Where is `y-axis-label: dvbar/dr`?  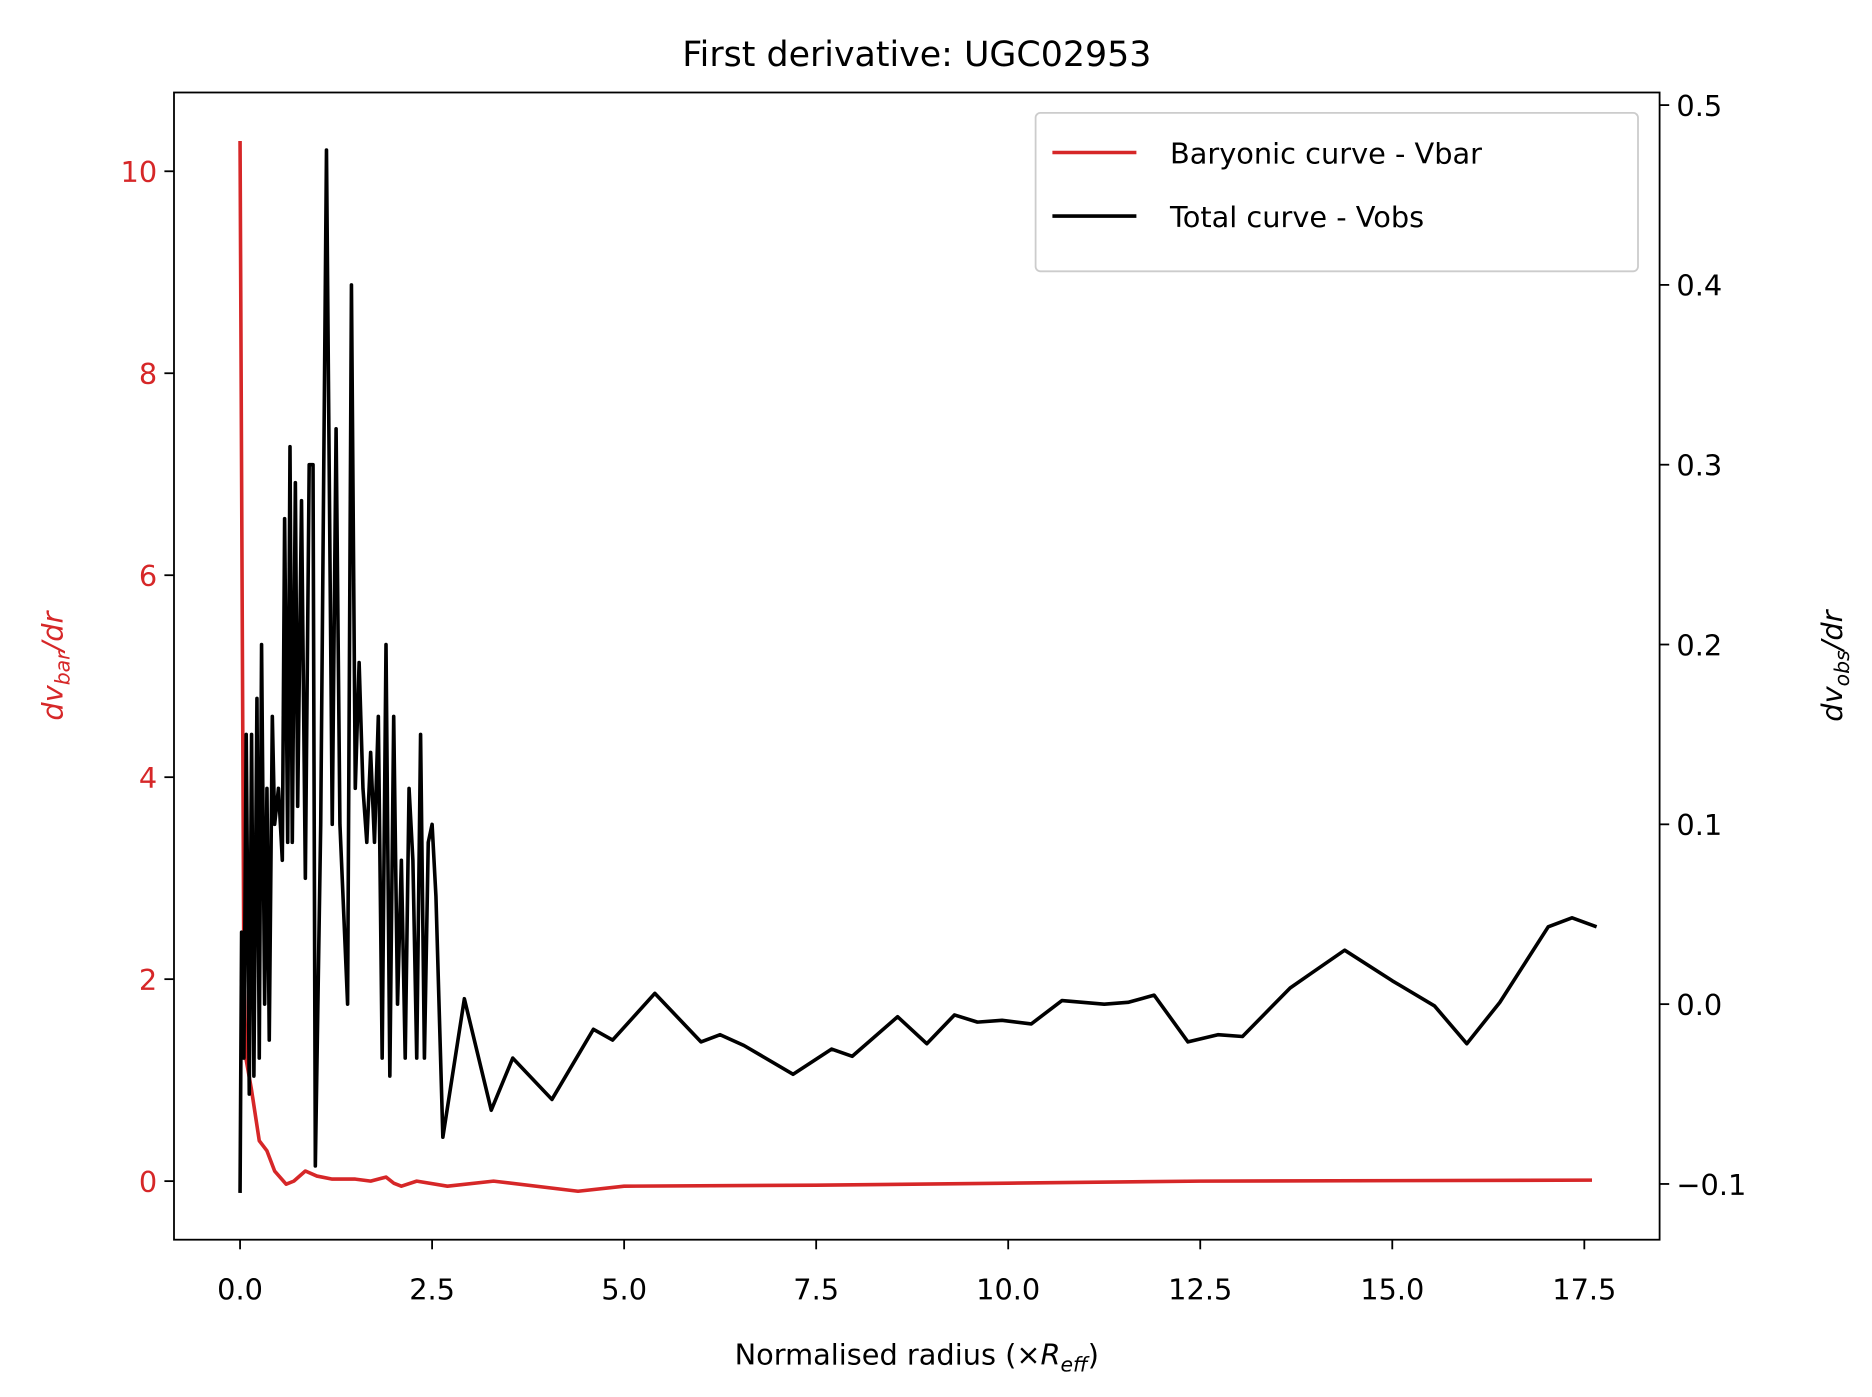 y-axis-label: dvbar/dr is located at coordinates (54, 664).